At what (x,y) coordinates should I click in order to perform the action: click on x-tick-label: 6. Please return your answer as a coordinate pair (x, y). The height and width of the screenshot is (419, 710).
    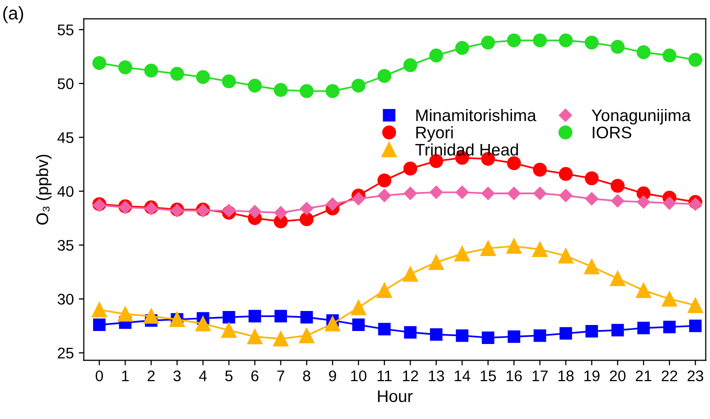
    Looking at the image, I should click on (254, 376).